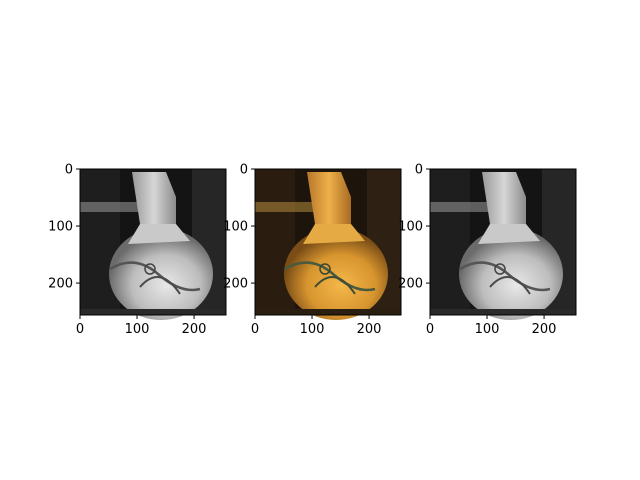 The height and width of the screenshot is (480, 640). I want to click on image-panel-grayscale-reconstructed: 0 100 200 0 100 200, so click(487, 250).